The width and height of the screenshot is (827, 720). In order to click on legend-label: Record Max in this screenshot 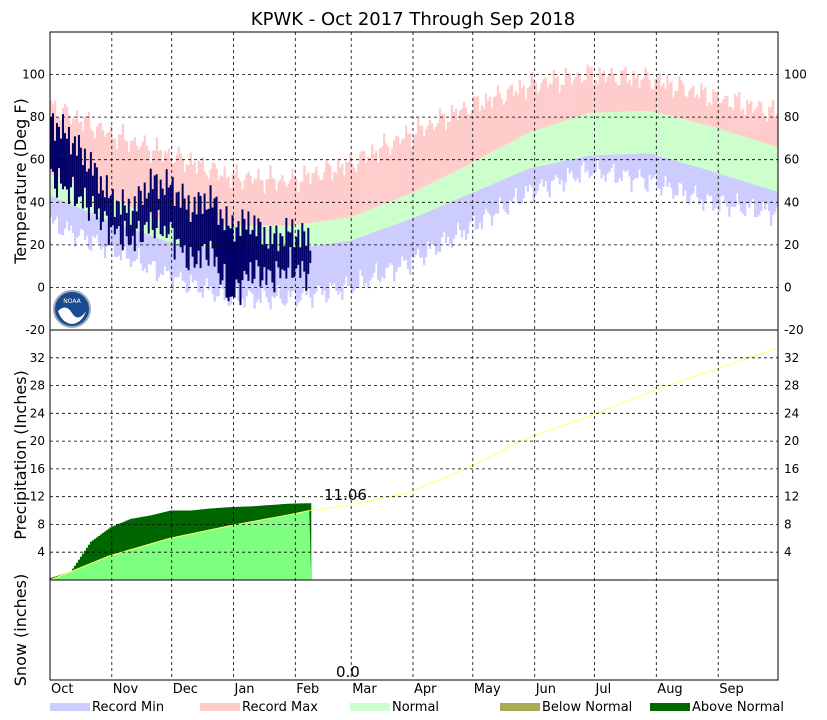, I will do `click(280, 707)`.